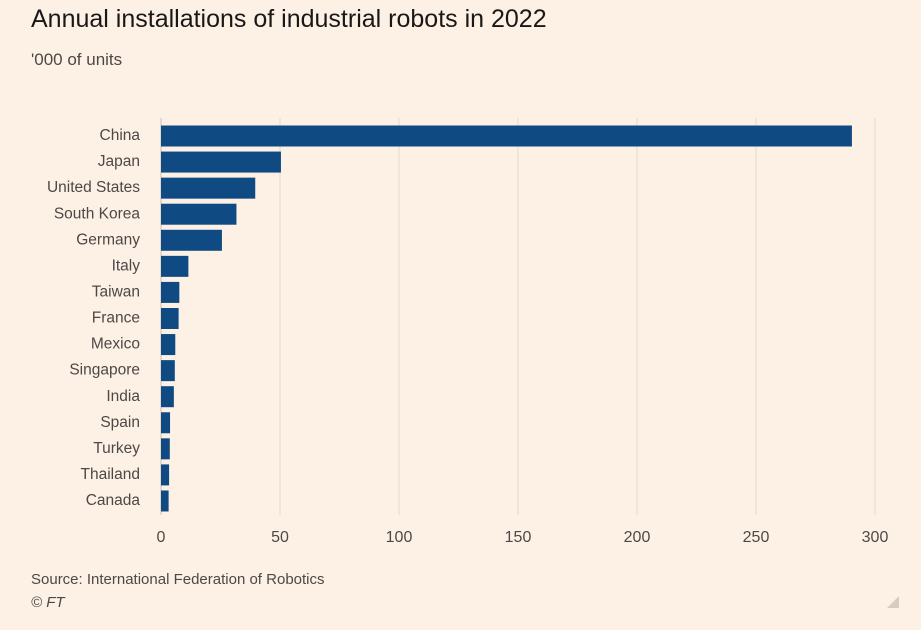  I want to click on ft-credit: © FT, so click(48, 602).